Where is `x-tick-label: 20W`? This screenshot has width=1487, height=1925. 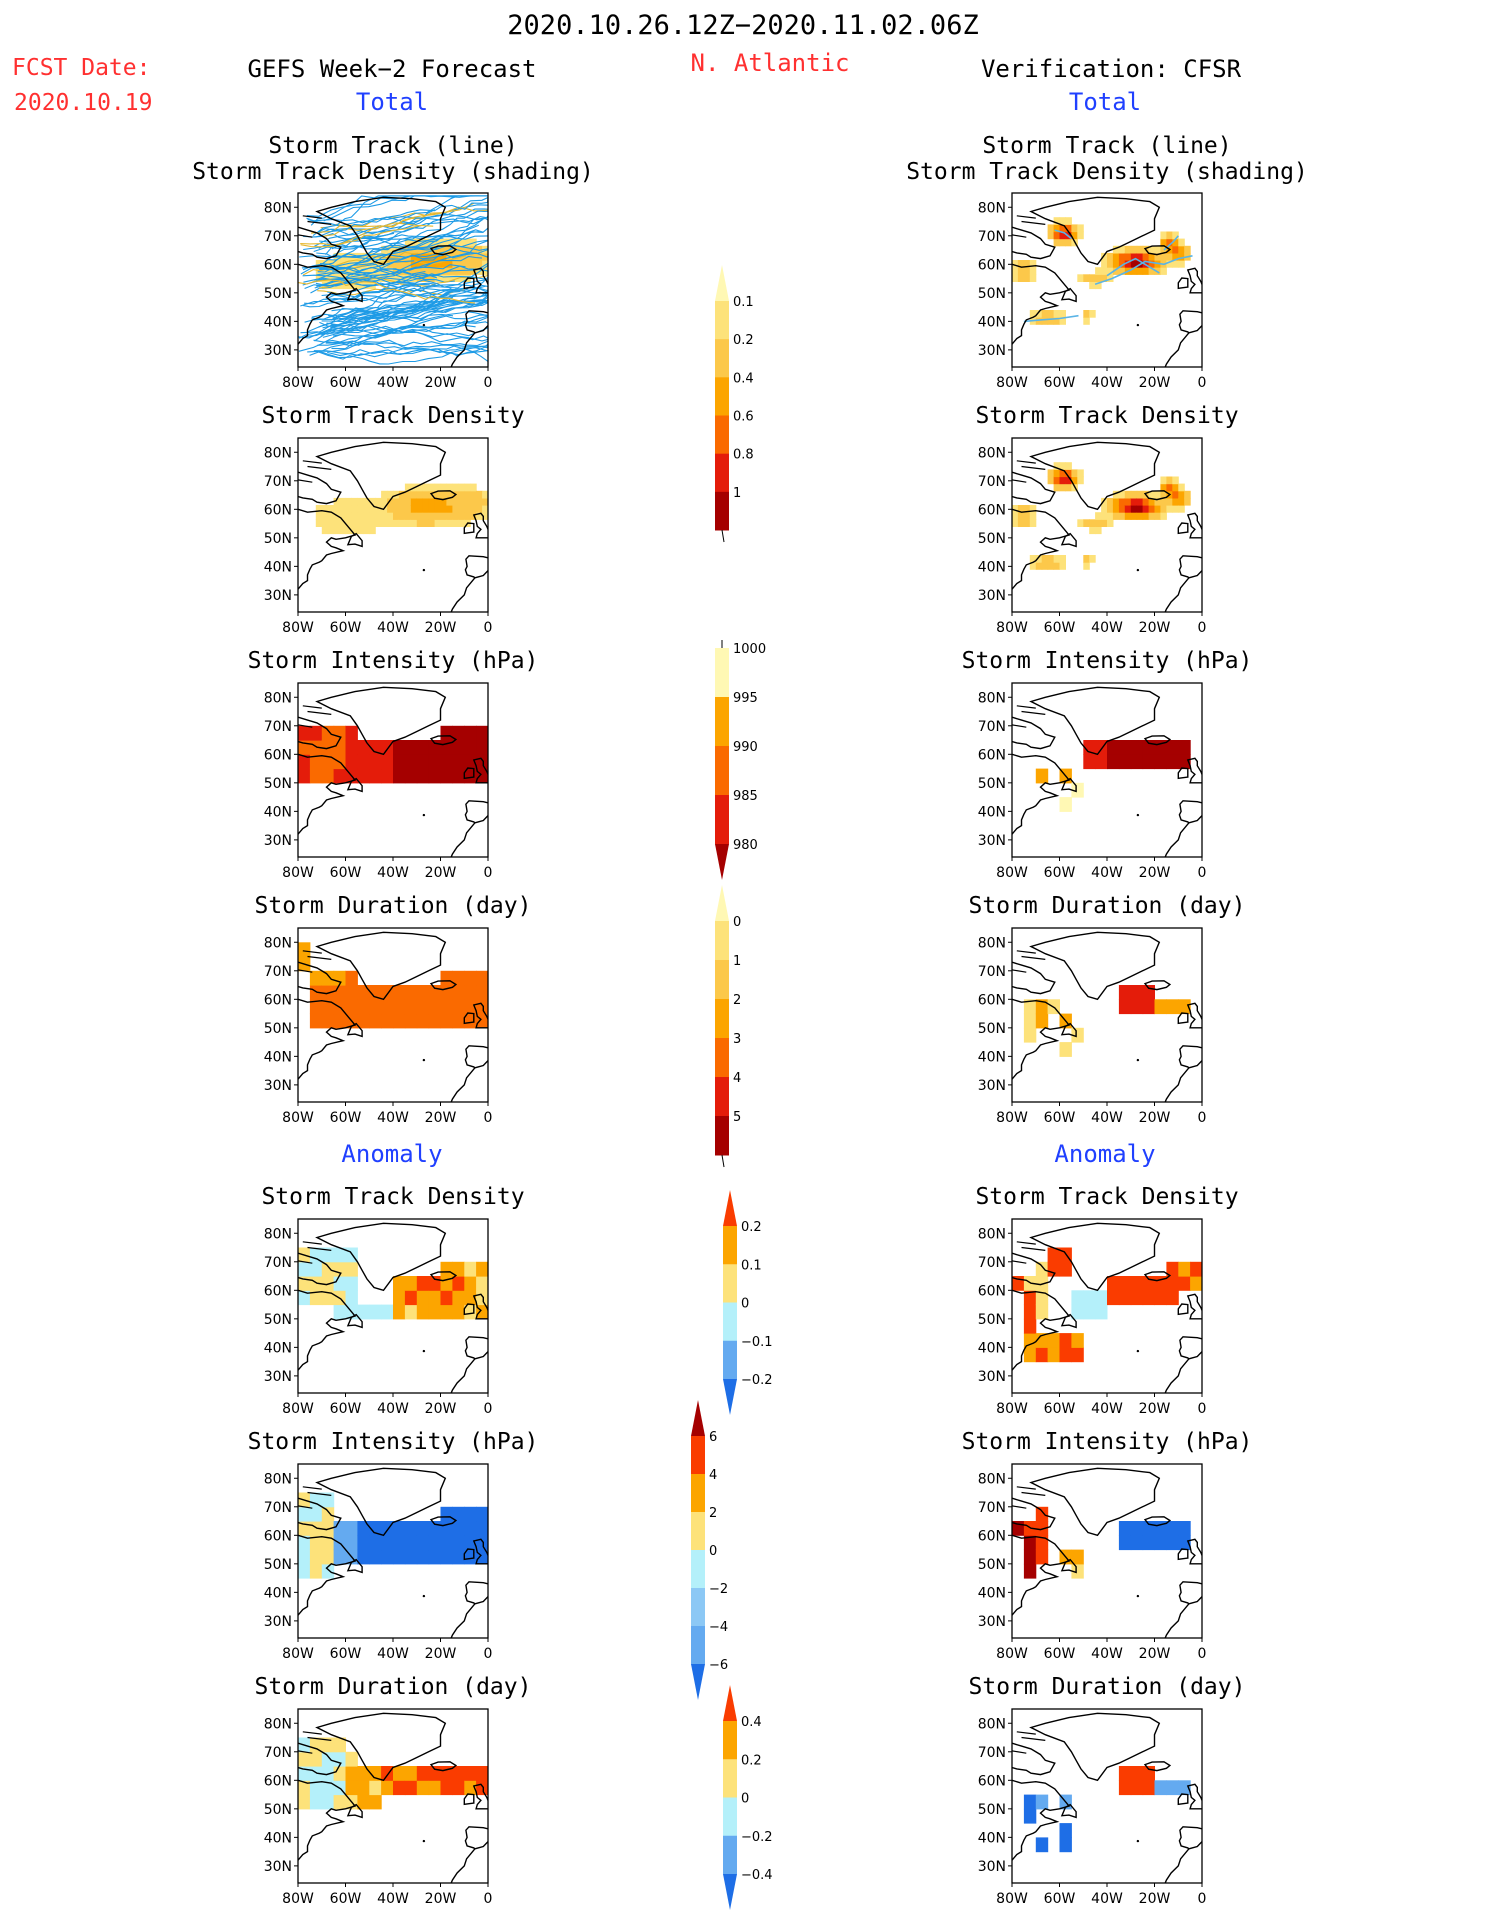 x-tick-label: 20W is located at coordinates (1155, 383).